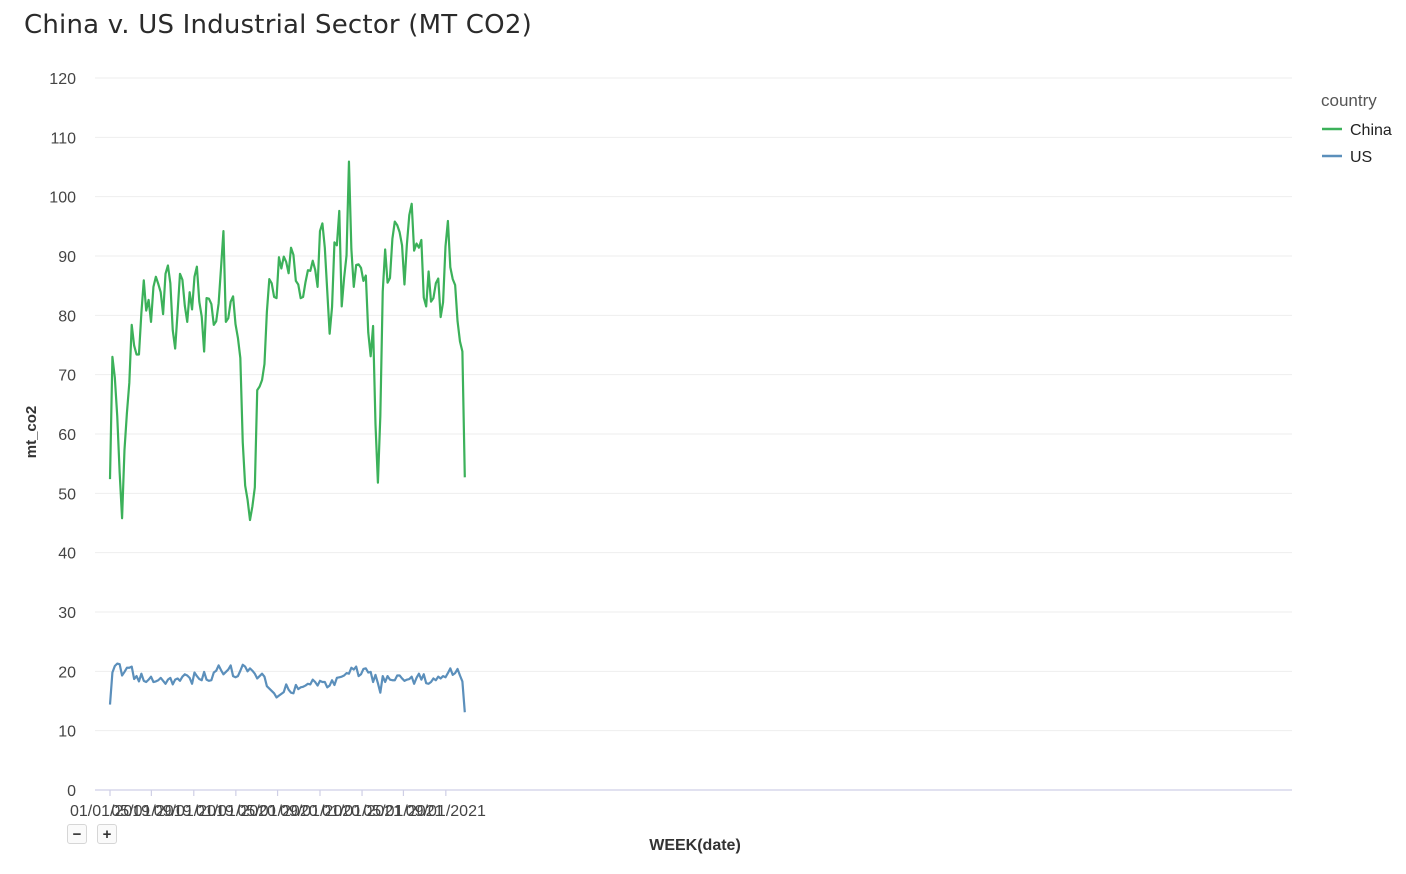 This screenshot has height=874, width=1406. What do you see at coordinates (62, 198) in the screenshot?
I see `y-tick-label: 100` at bounding box center [62, 198].